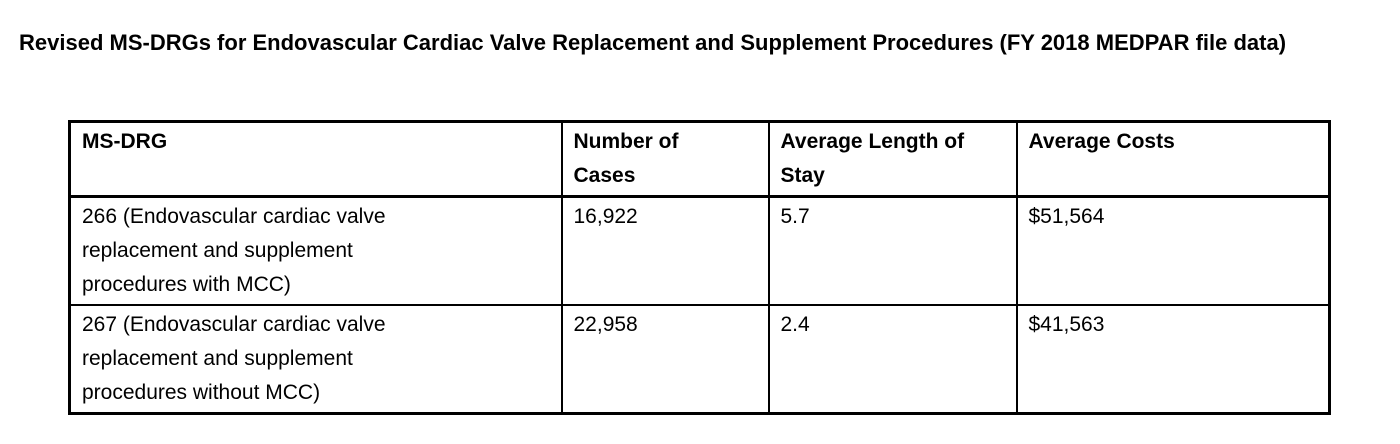  What do you see at coordinates (665, 250) in the screenshot?
I see `cell-number-of-cases: 16,922` at bounding box center [665, 250].